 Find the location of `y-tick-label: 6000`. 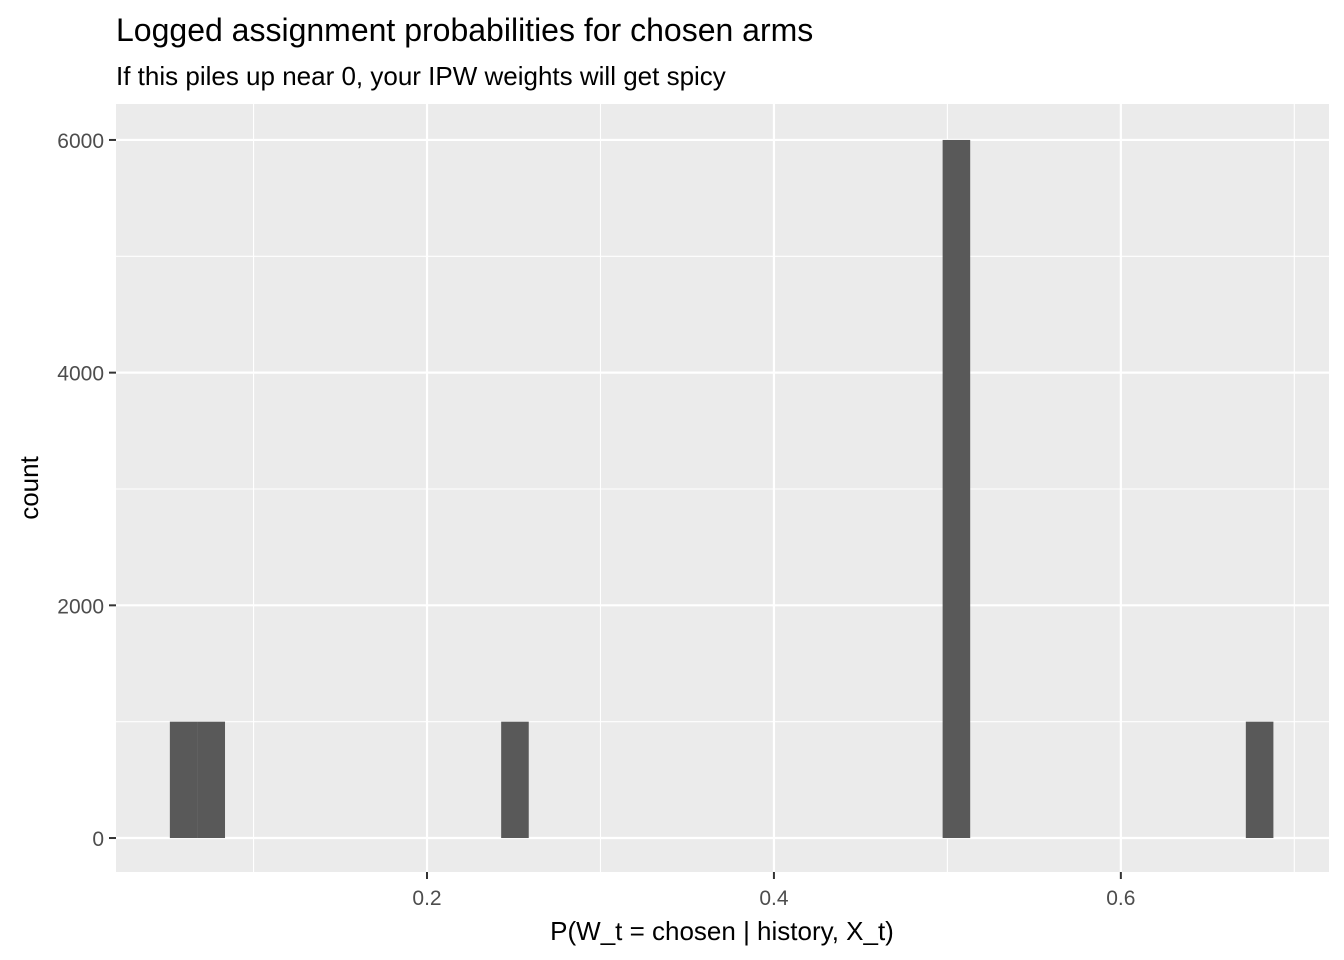

y-tick-label: 6000 is located at coordinates (80, 141).